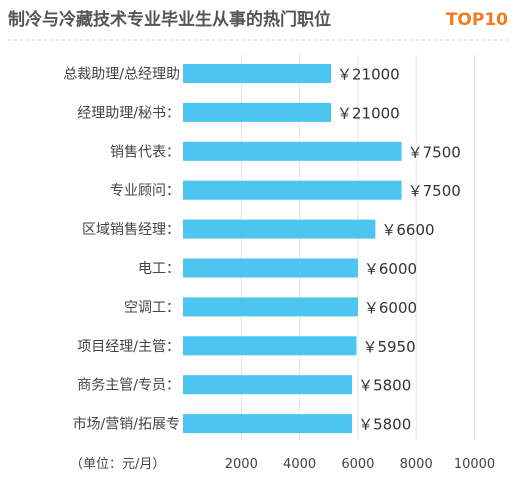 This screenshot has height=477, width=516. I want to click on category-label: 专业顾问：, so click(145, 191).